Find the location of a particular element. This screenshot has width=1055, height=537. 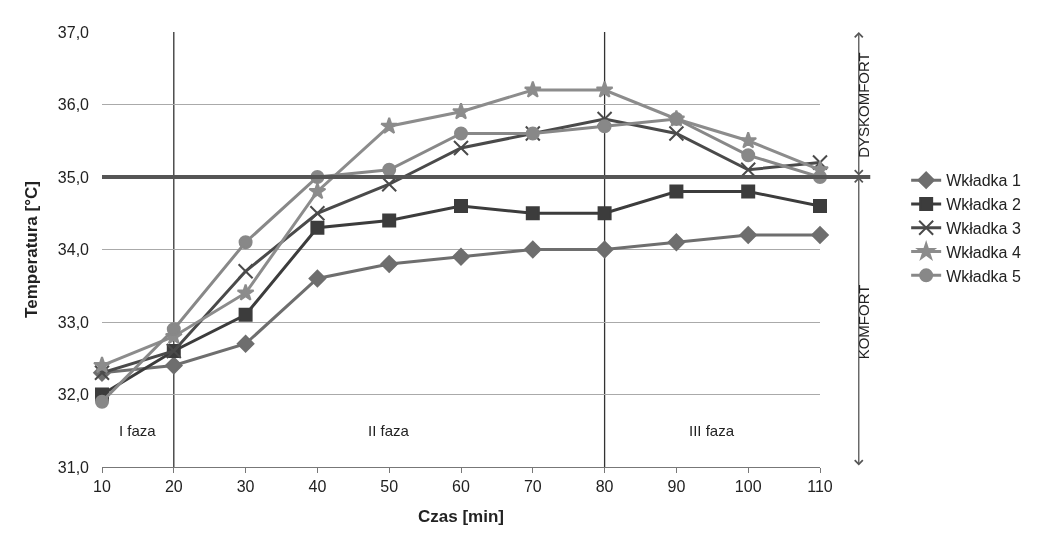

x-axis-title: Czas [min] is located at coordinates (461, 516).